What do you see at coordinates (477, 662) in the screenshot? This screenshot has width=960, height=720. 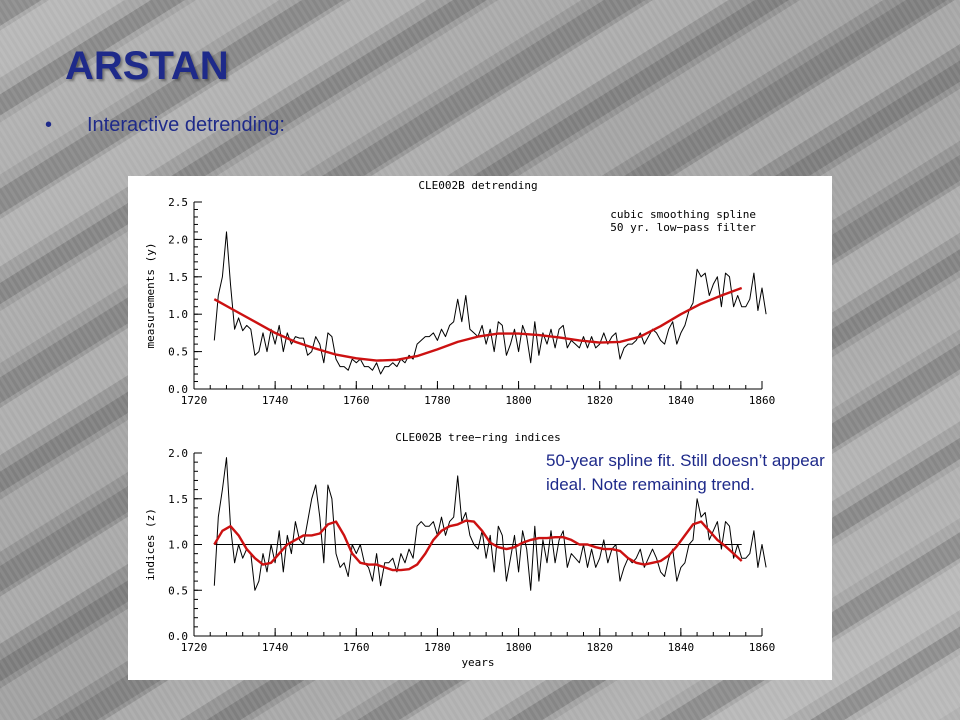 I see `x-axis-label: years` at bounding box center [477, 662].